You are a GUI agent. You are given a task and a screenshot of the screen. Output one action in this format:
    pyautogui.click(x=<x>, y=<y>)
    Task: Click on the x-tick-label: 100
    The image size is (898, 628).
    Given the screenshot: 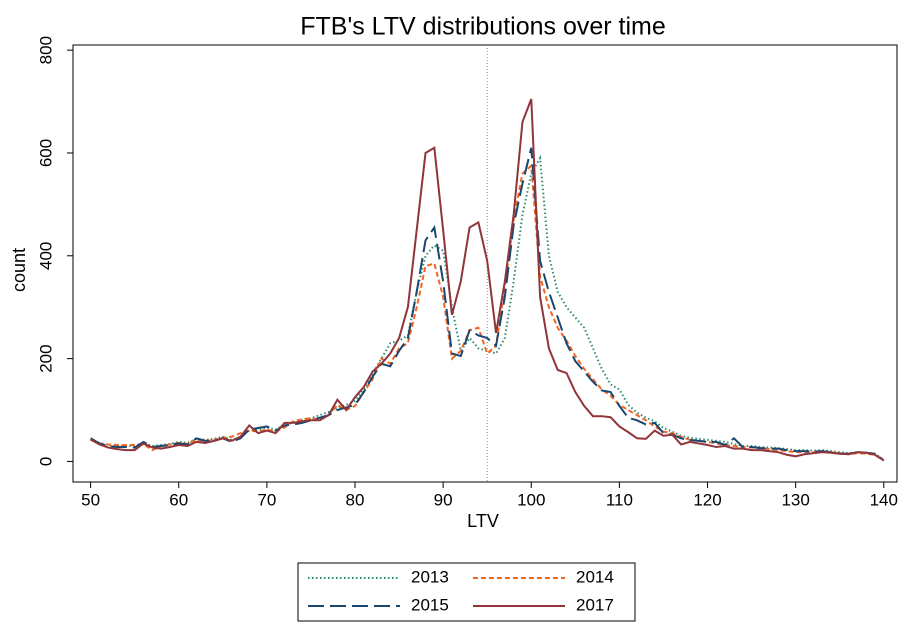 What is the action you would take?
    pyautogui.click(x=531, y=499)
    